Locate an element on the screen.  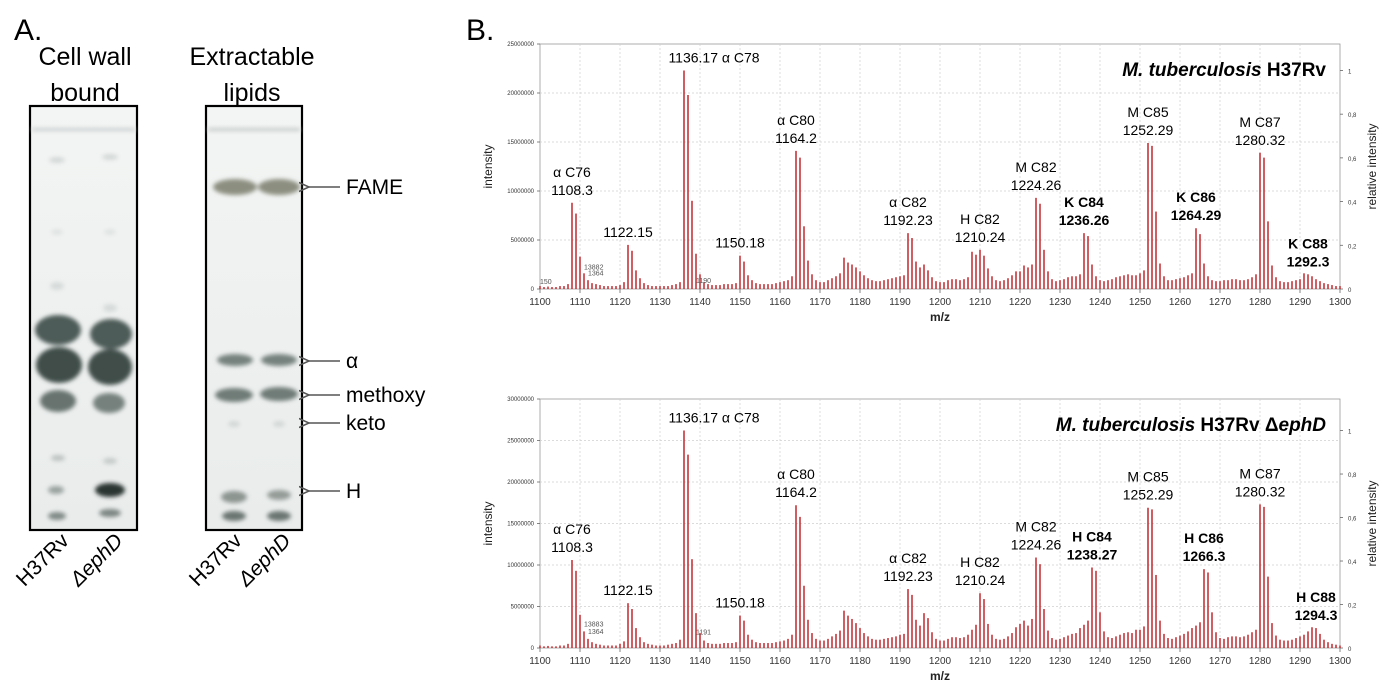
lane-label-ephd-plate1: ΔephD is located at coordinates (96, 560).